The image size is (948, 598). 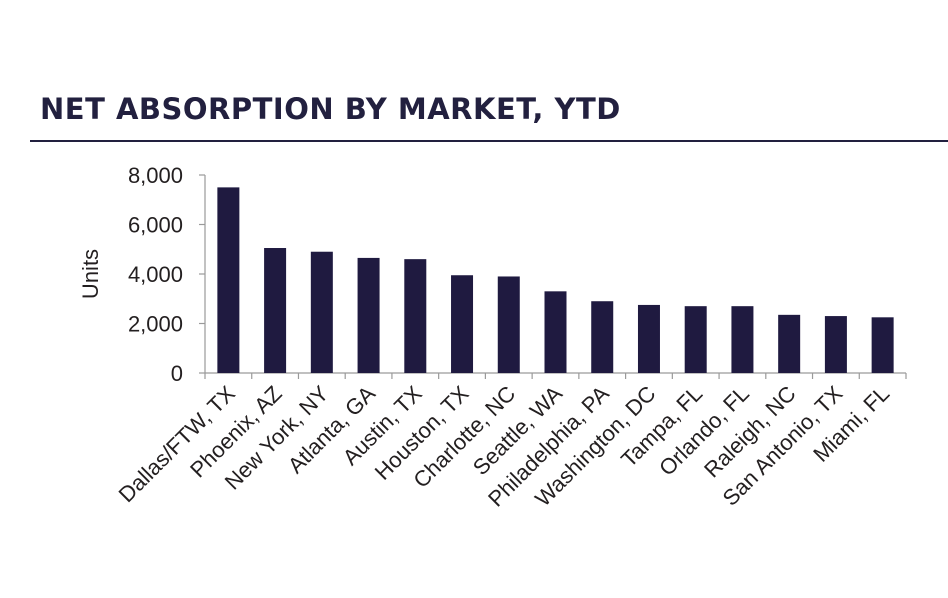 I want to click on y-axis-label: Units, so click(x=90, y=274).